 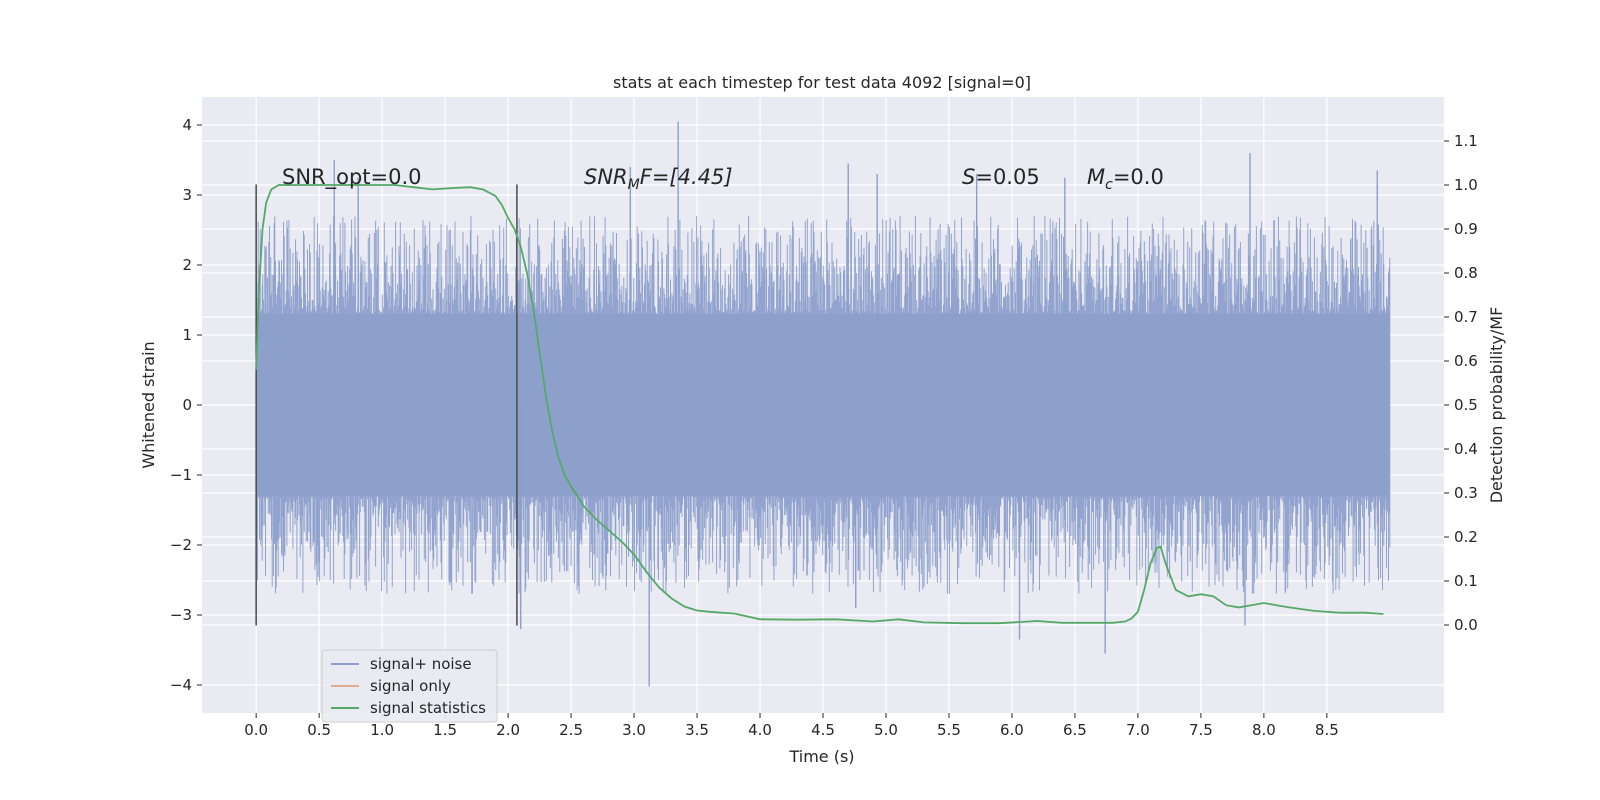 I want to click on y-left-tick-label: −1, so click(x=181, y=475).